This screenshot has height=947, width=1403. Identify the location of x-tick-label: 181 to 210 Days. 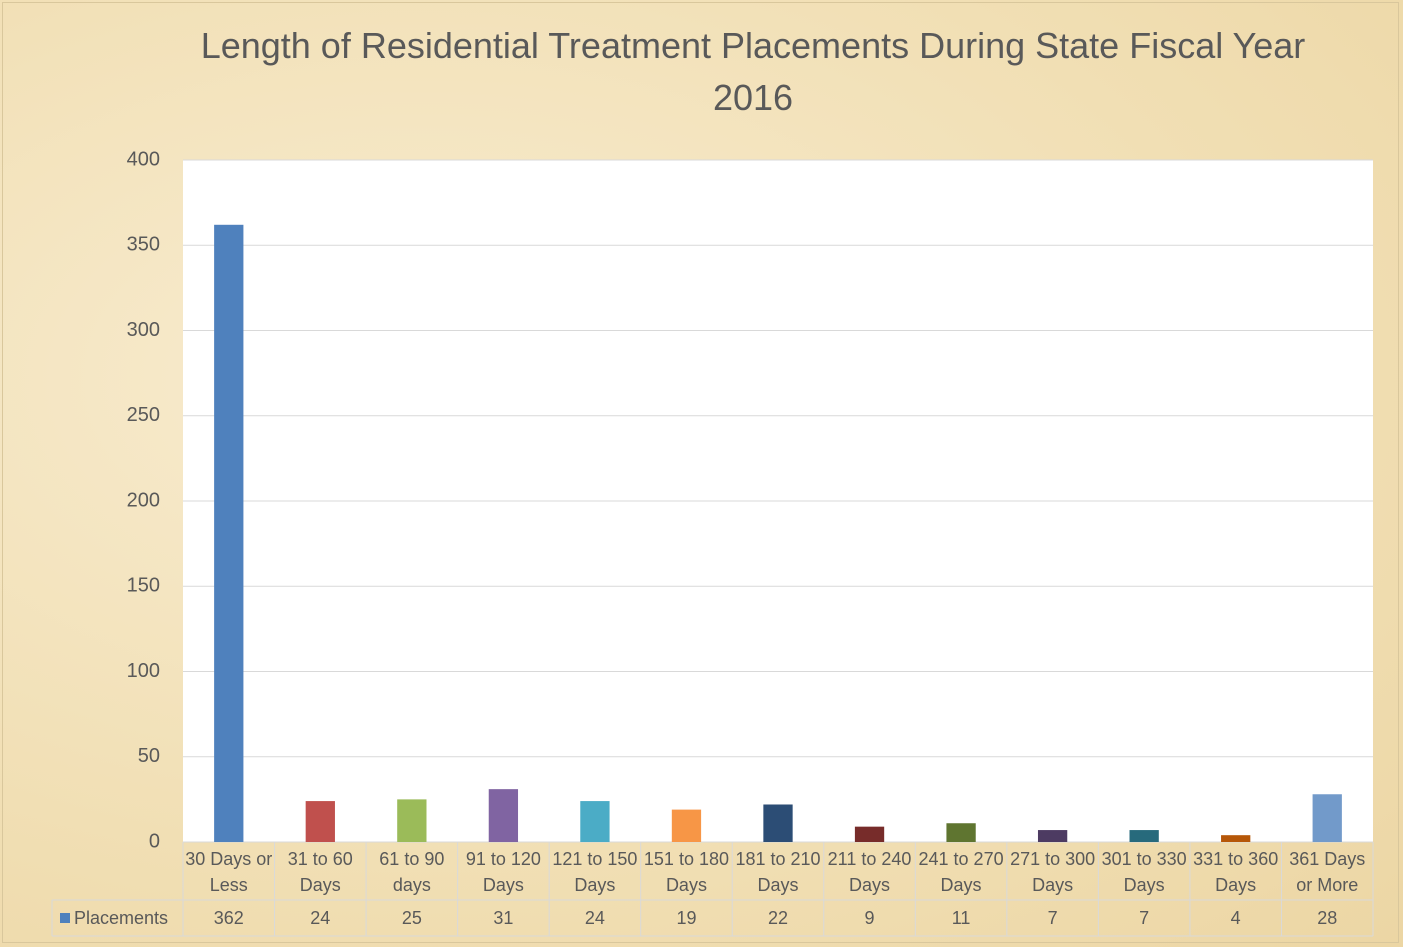
(778, 872).